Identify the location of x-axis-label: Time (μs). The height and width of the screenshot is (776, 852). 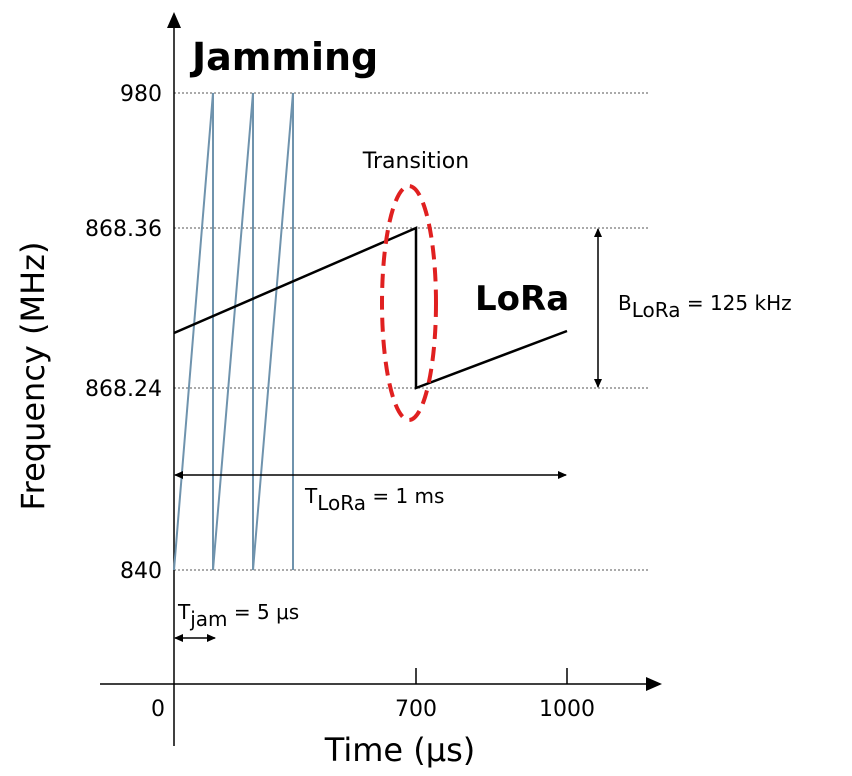
(399, 750).